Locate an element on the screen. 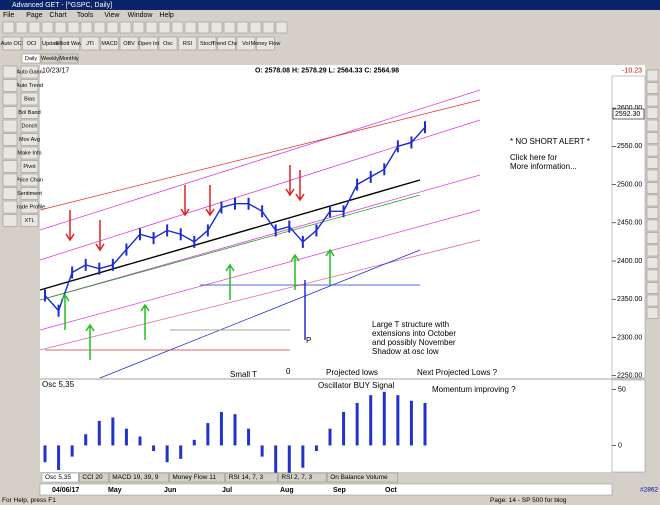  menu-item: Window is located at coordinates (141, 15).